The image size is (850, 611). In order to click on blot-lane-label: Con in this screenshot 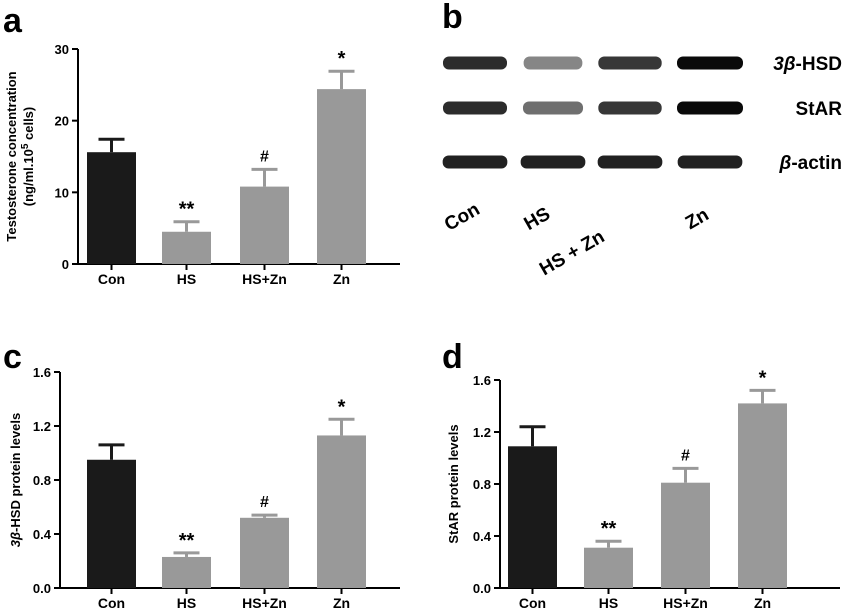, I will do `click(462, 217)`.